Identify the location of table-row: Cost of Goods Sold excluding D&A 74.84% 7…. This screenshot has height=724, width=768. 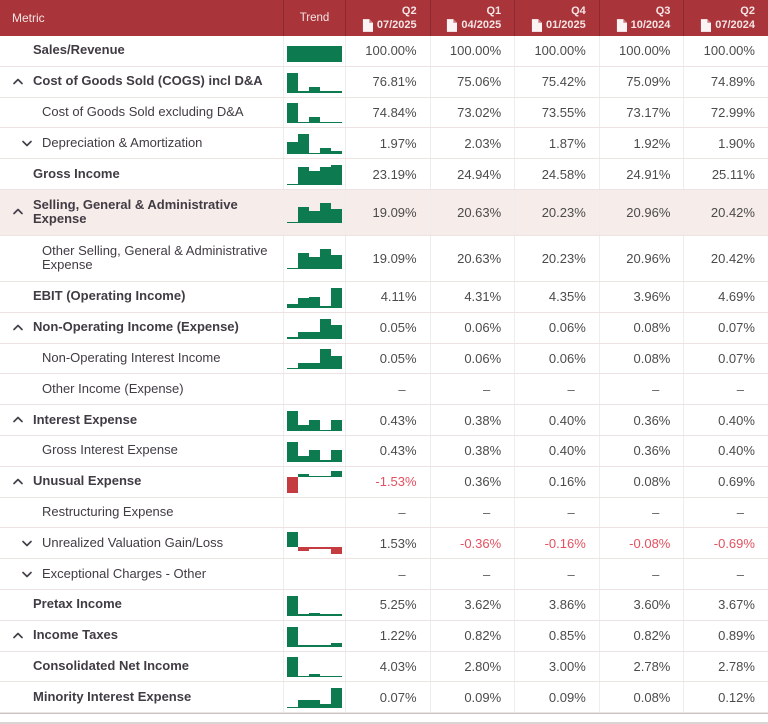
(384, 113).